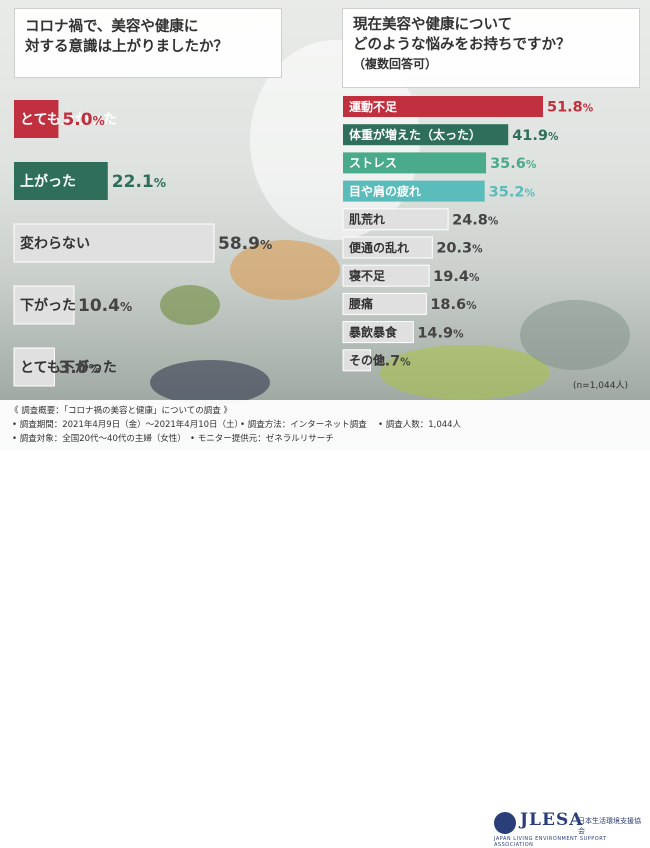 This screenshot has height=848, width=650. Describe the element at coordinates (367, 275) in the screenshot. I see `bar-label-1-6: 寝不足` at that location.